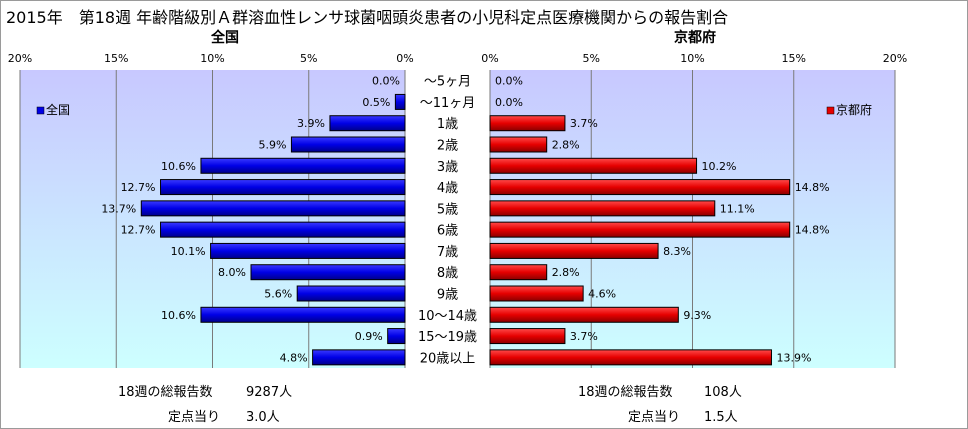 The image size is (968, 429). I want to click on kyoto-legend-label: 京都府, so click(854, 109).